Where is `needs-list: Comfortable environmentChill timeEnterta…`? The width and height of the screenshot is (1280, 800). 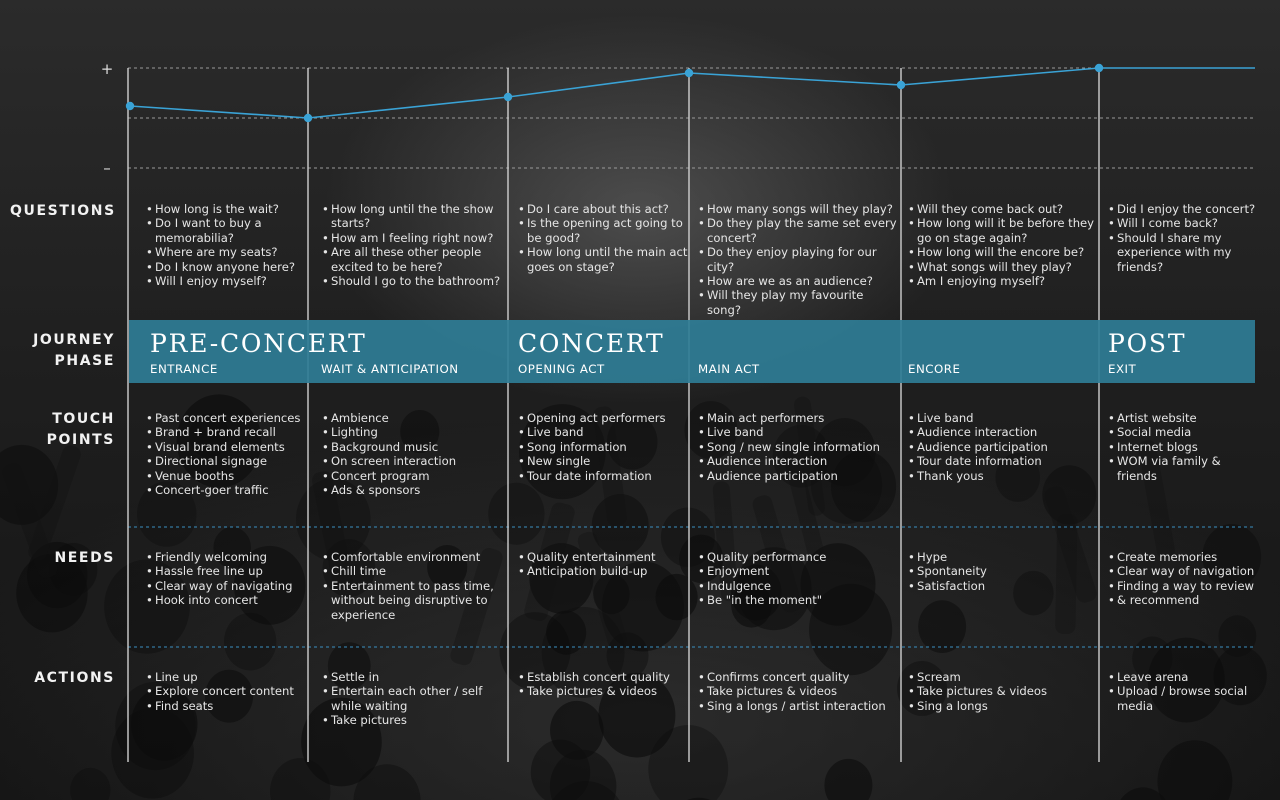 needs-list: Comfortable environmentChill timeEnterta… is located at coordinates (414, 586).